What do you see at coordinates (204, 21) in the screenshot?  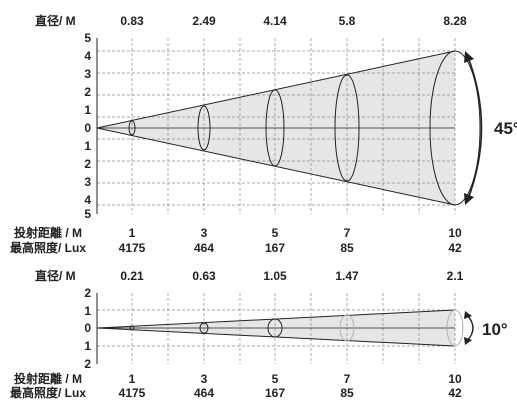 I see `diameter-value: 2.49` at bounding box center [204, 21].